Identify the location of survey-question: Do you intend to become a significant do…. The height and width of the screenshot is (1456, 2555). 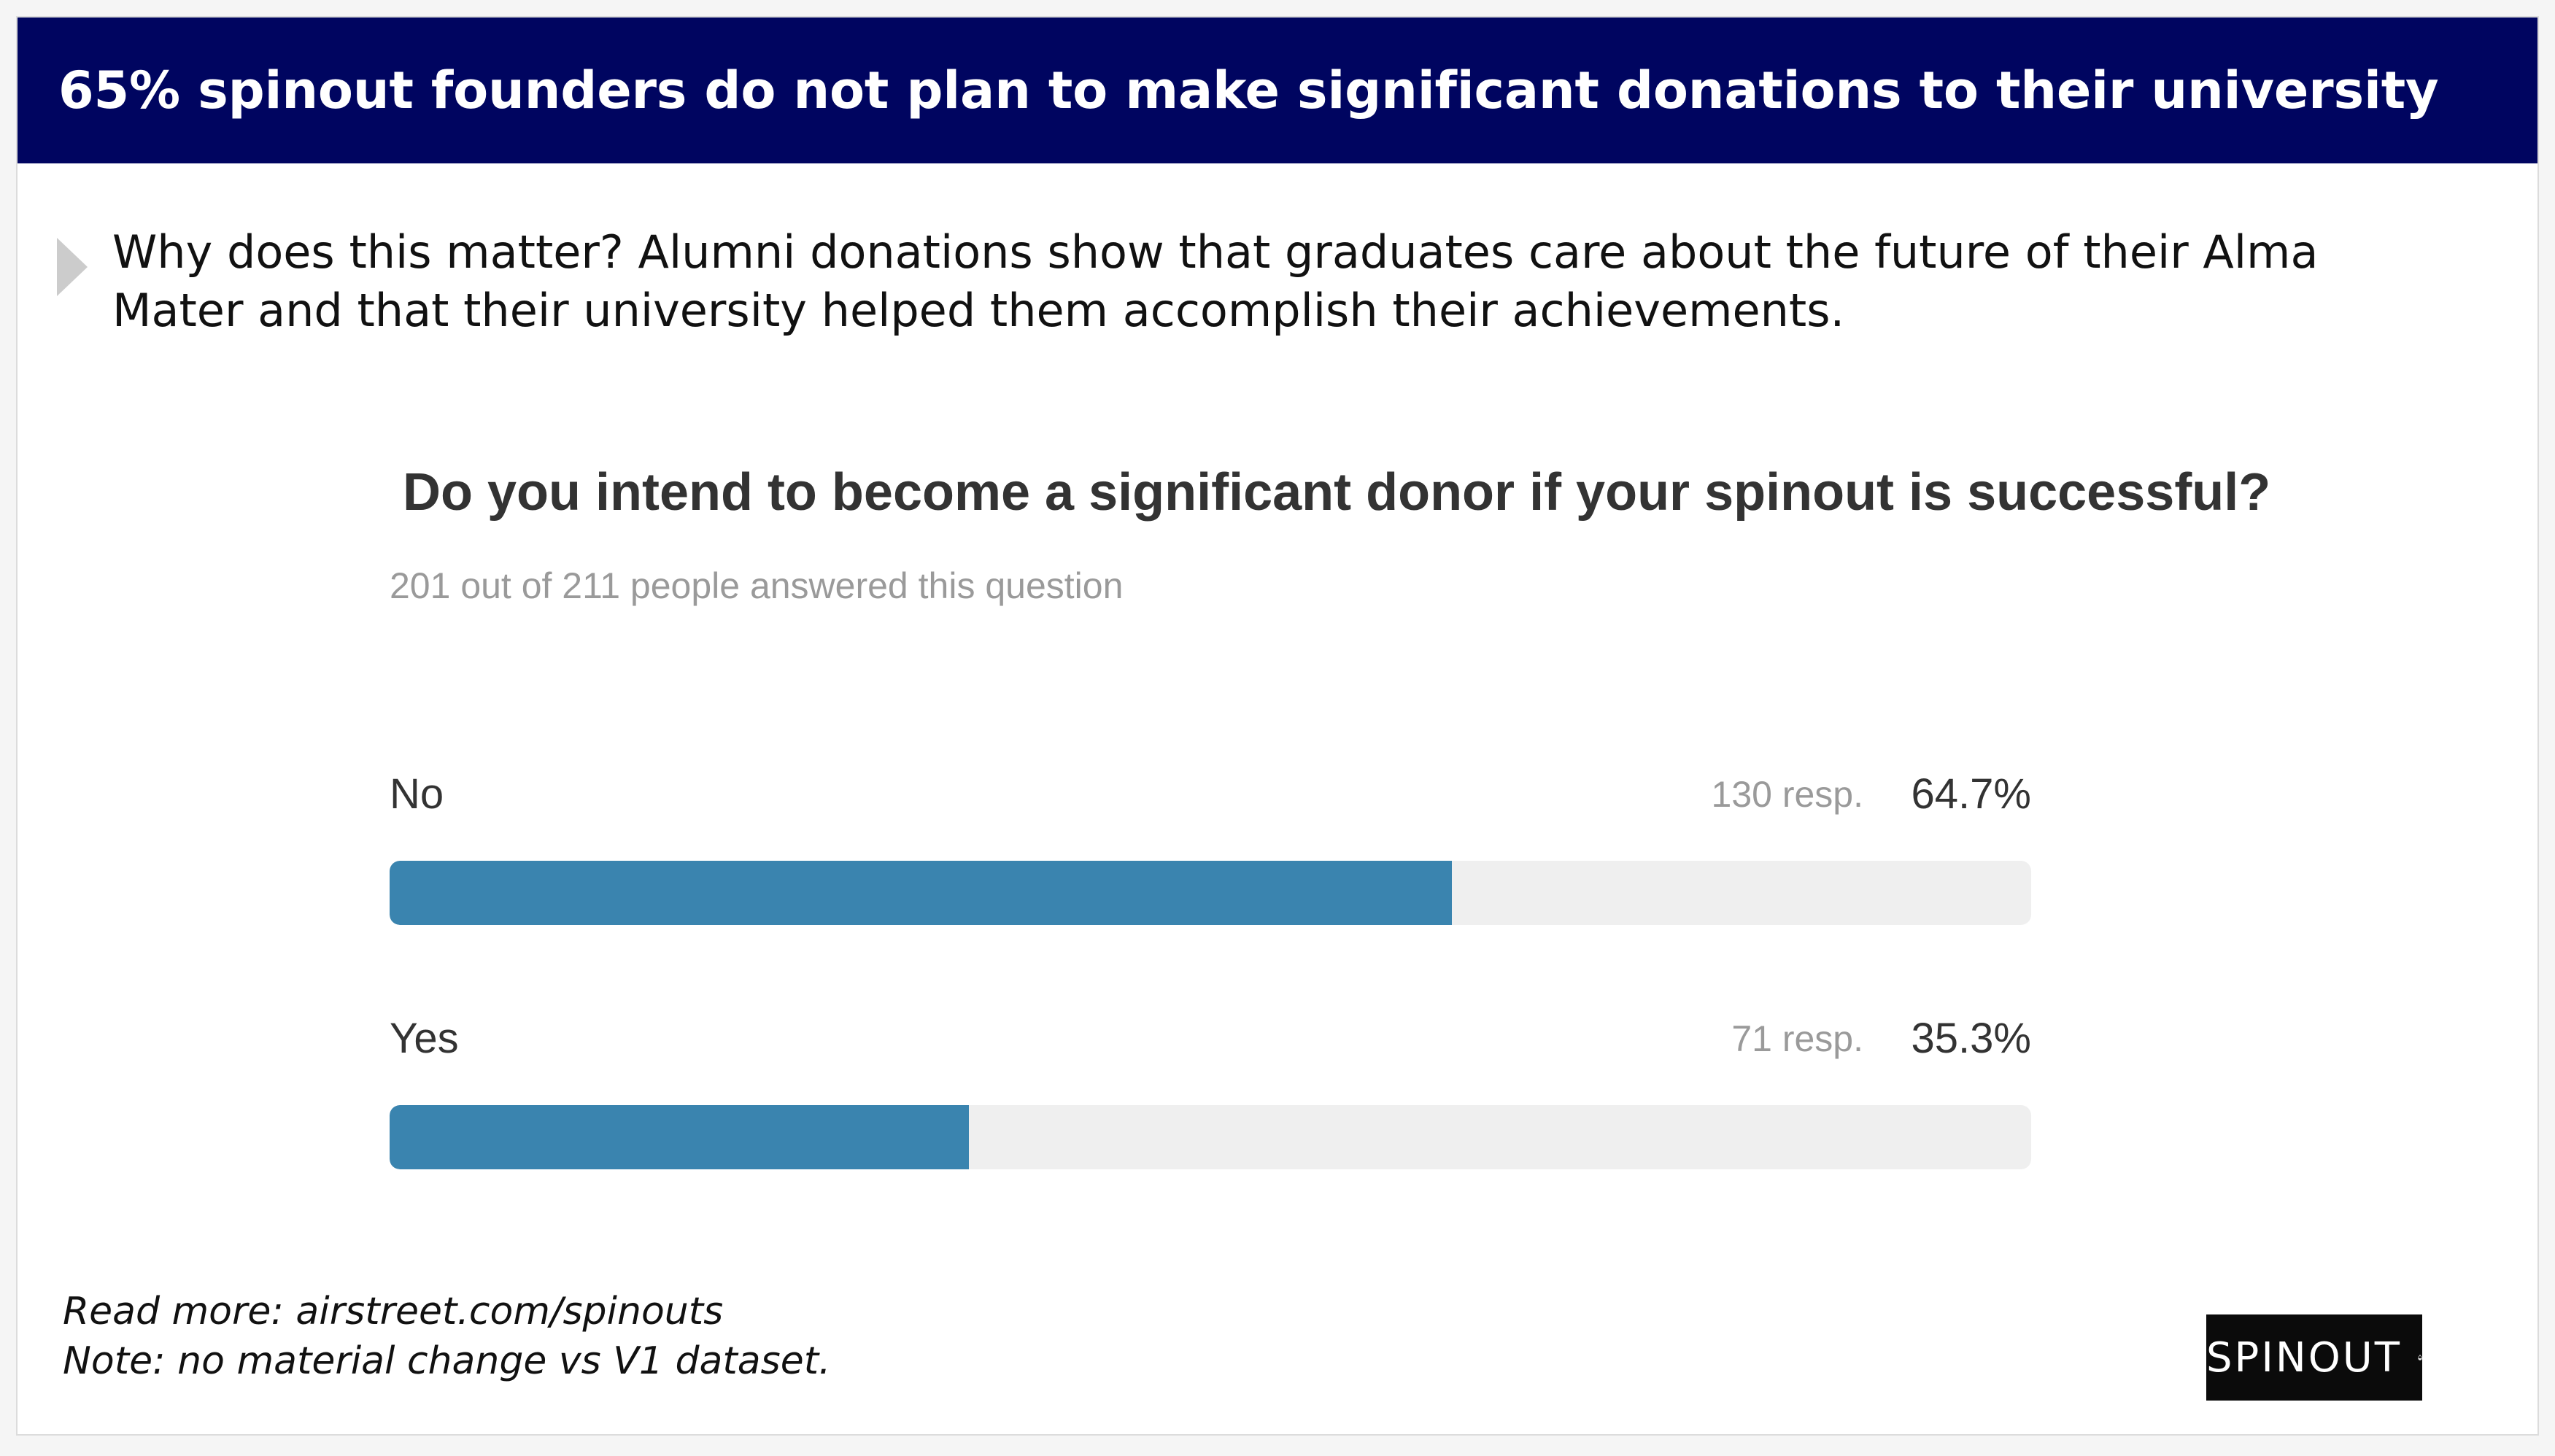
(1337, 492).